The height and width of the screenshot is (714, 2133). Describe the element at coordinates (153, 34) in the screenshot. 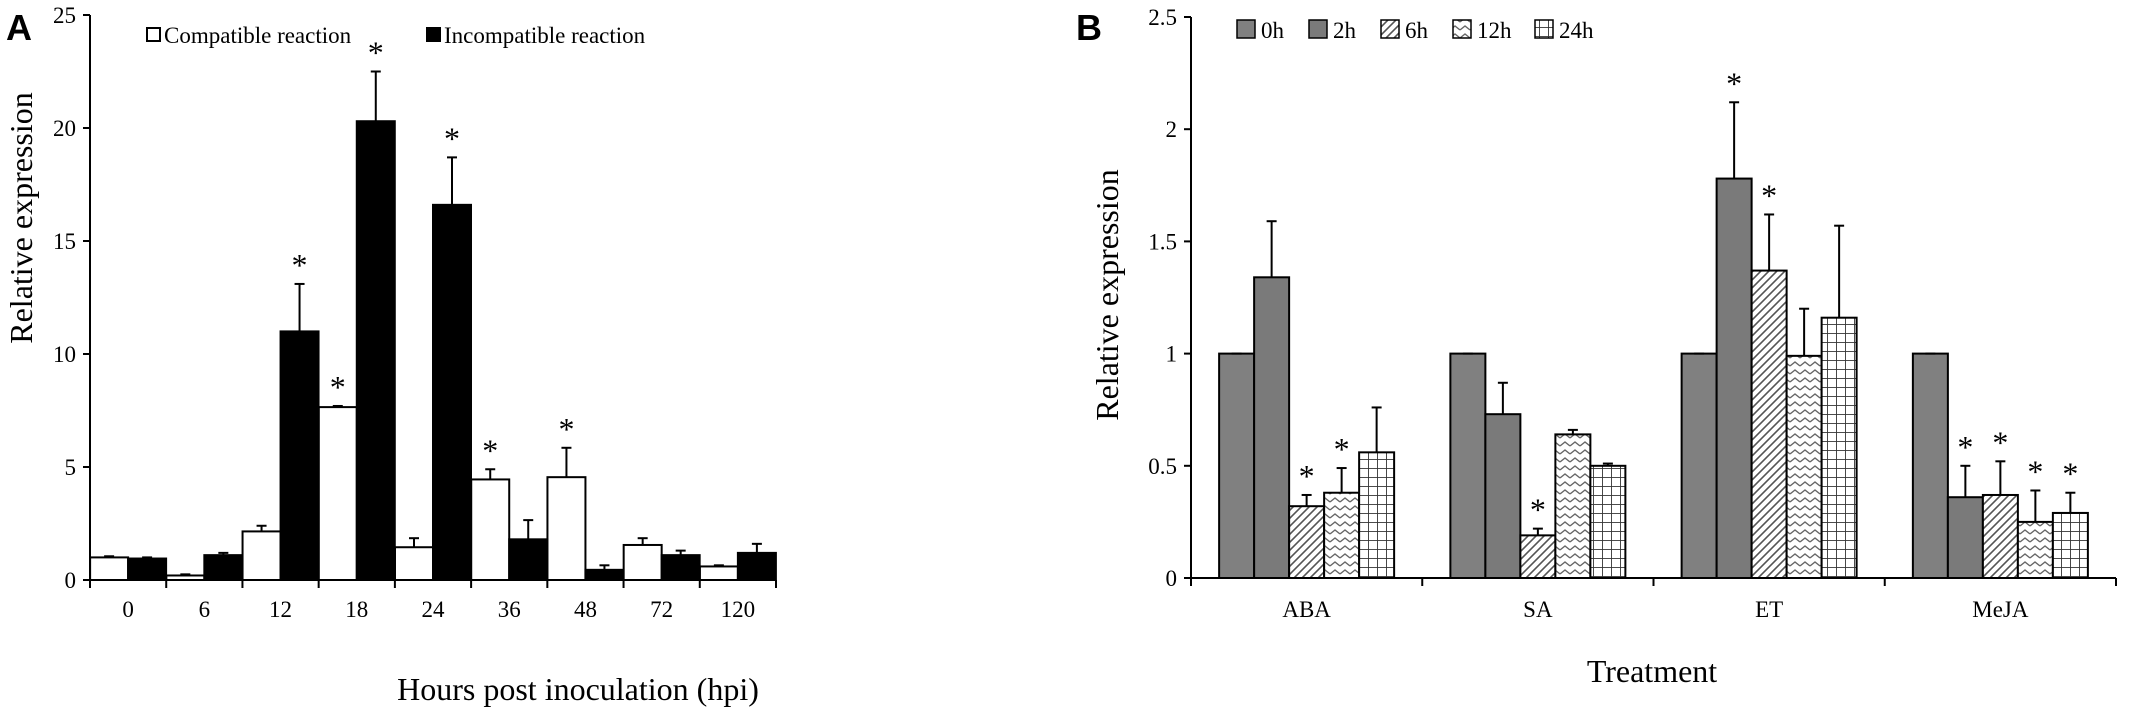

I see `legend-swatch-compatible` at that location.